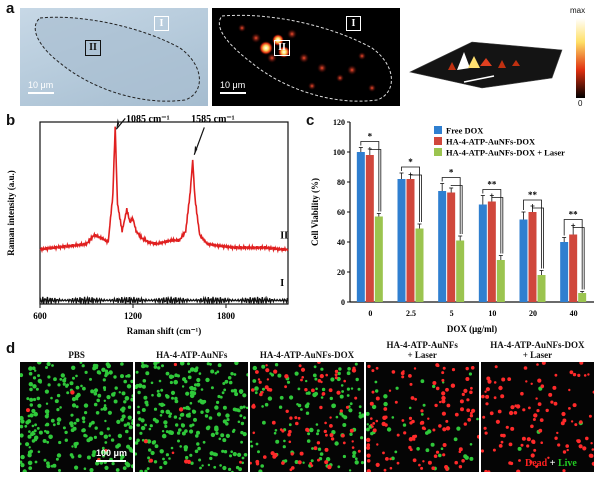  Describe the element at coordinates (196, 150) in the screenshot. I see `peak-2-arrowhead` at that location.